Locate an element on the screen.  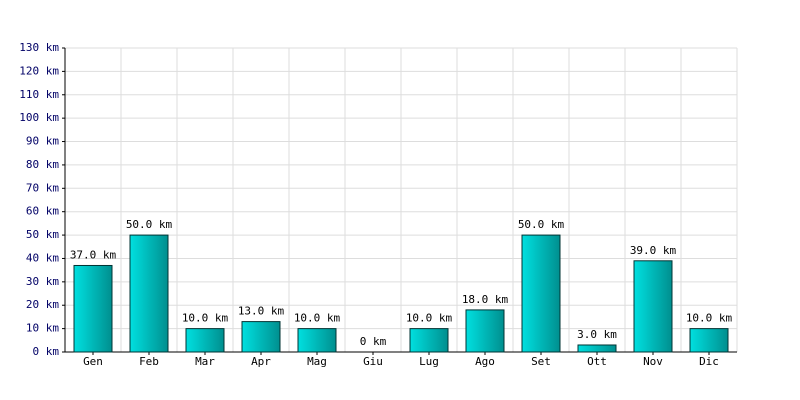
x-tick-label: Ott is located at coordinates (597, 361).